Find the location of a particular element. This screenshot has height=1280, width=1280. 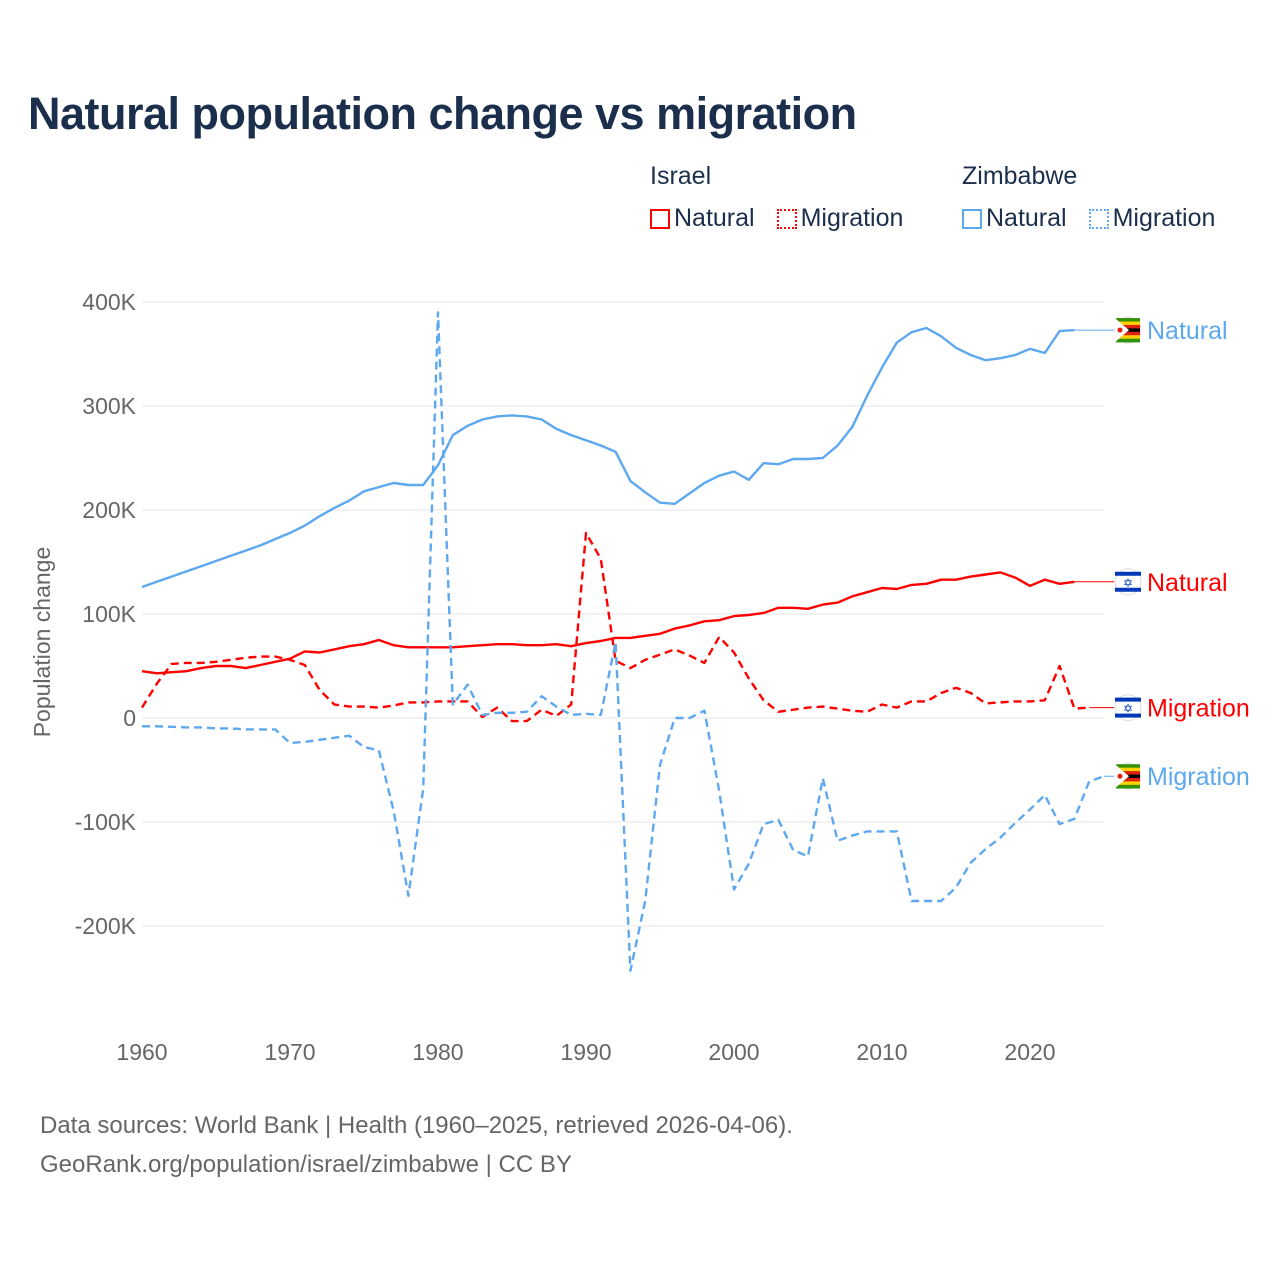

y-axis-label: Population change is located at coordinates (42, 642).